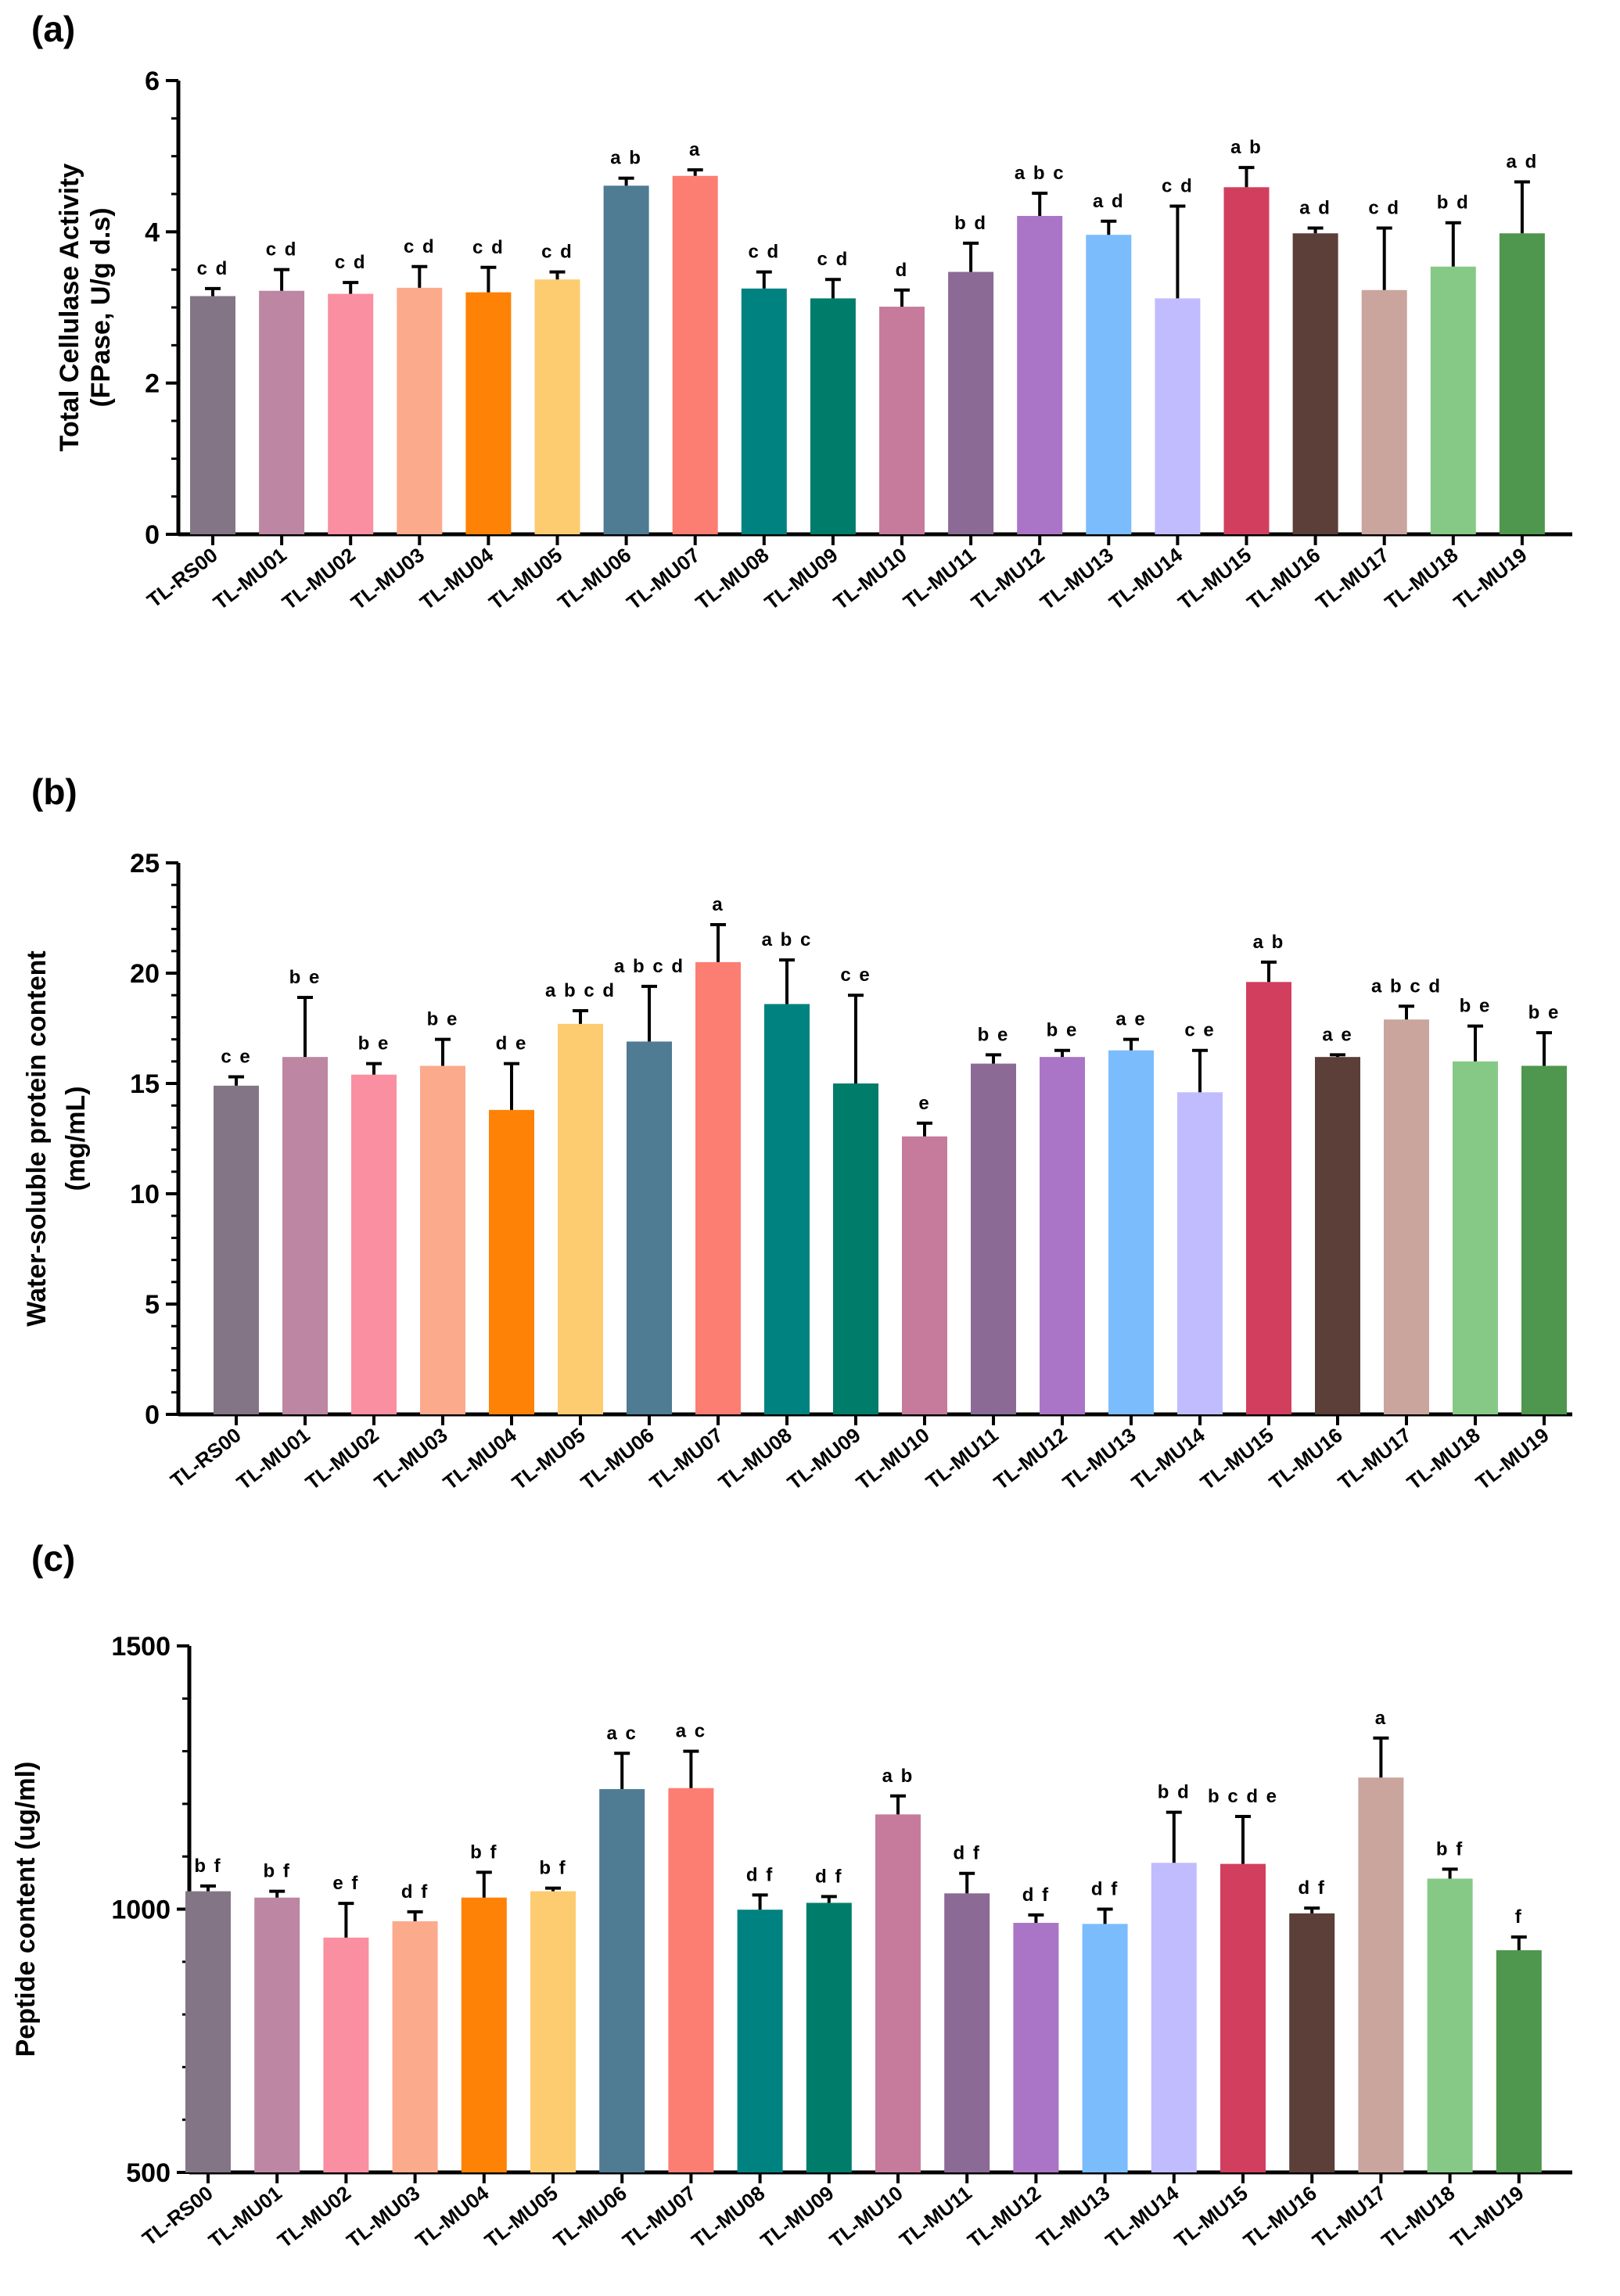  Describe the element at coordinates (152, 1305) in the screenshot. I see `y-tick-label: 5` at that location.